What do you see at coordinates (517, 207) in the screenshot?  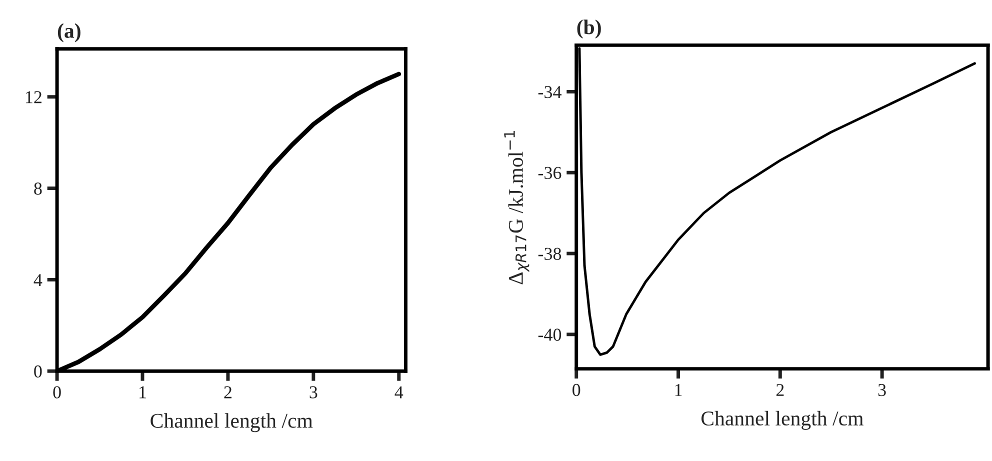 I see `y-axis-title: Δ$_{χR17}$G /kJ.mol$^{−1}$` at bounding box center [517, 207].